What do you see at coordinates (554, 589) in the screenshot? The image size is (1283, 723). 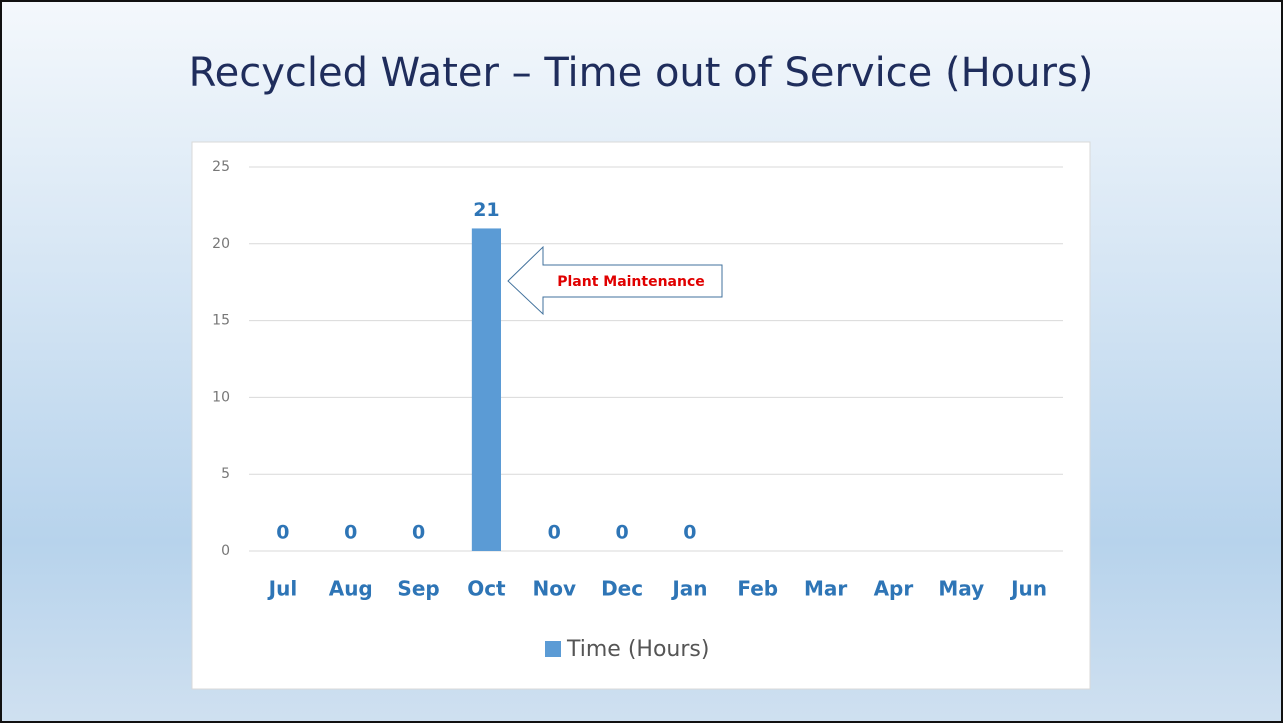 I see `x-tick-label: Nov` at bounding box center [554, 589].